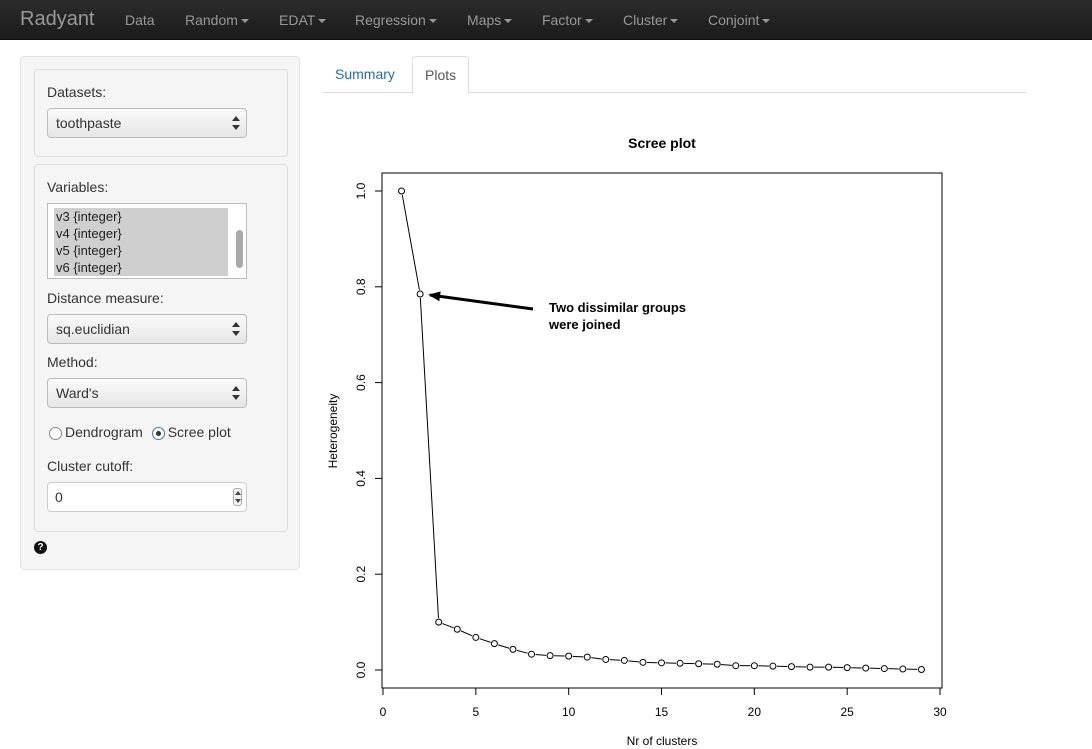 The image size is (1092, 749). I want to click on radio-label: Dendrogram, so click(104, 432).